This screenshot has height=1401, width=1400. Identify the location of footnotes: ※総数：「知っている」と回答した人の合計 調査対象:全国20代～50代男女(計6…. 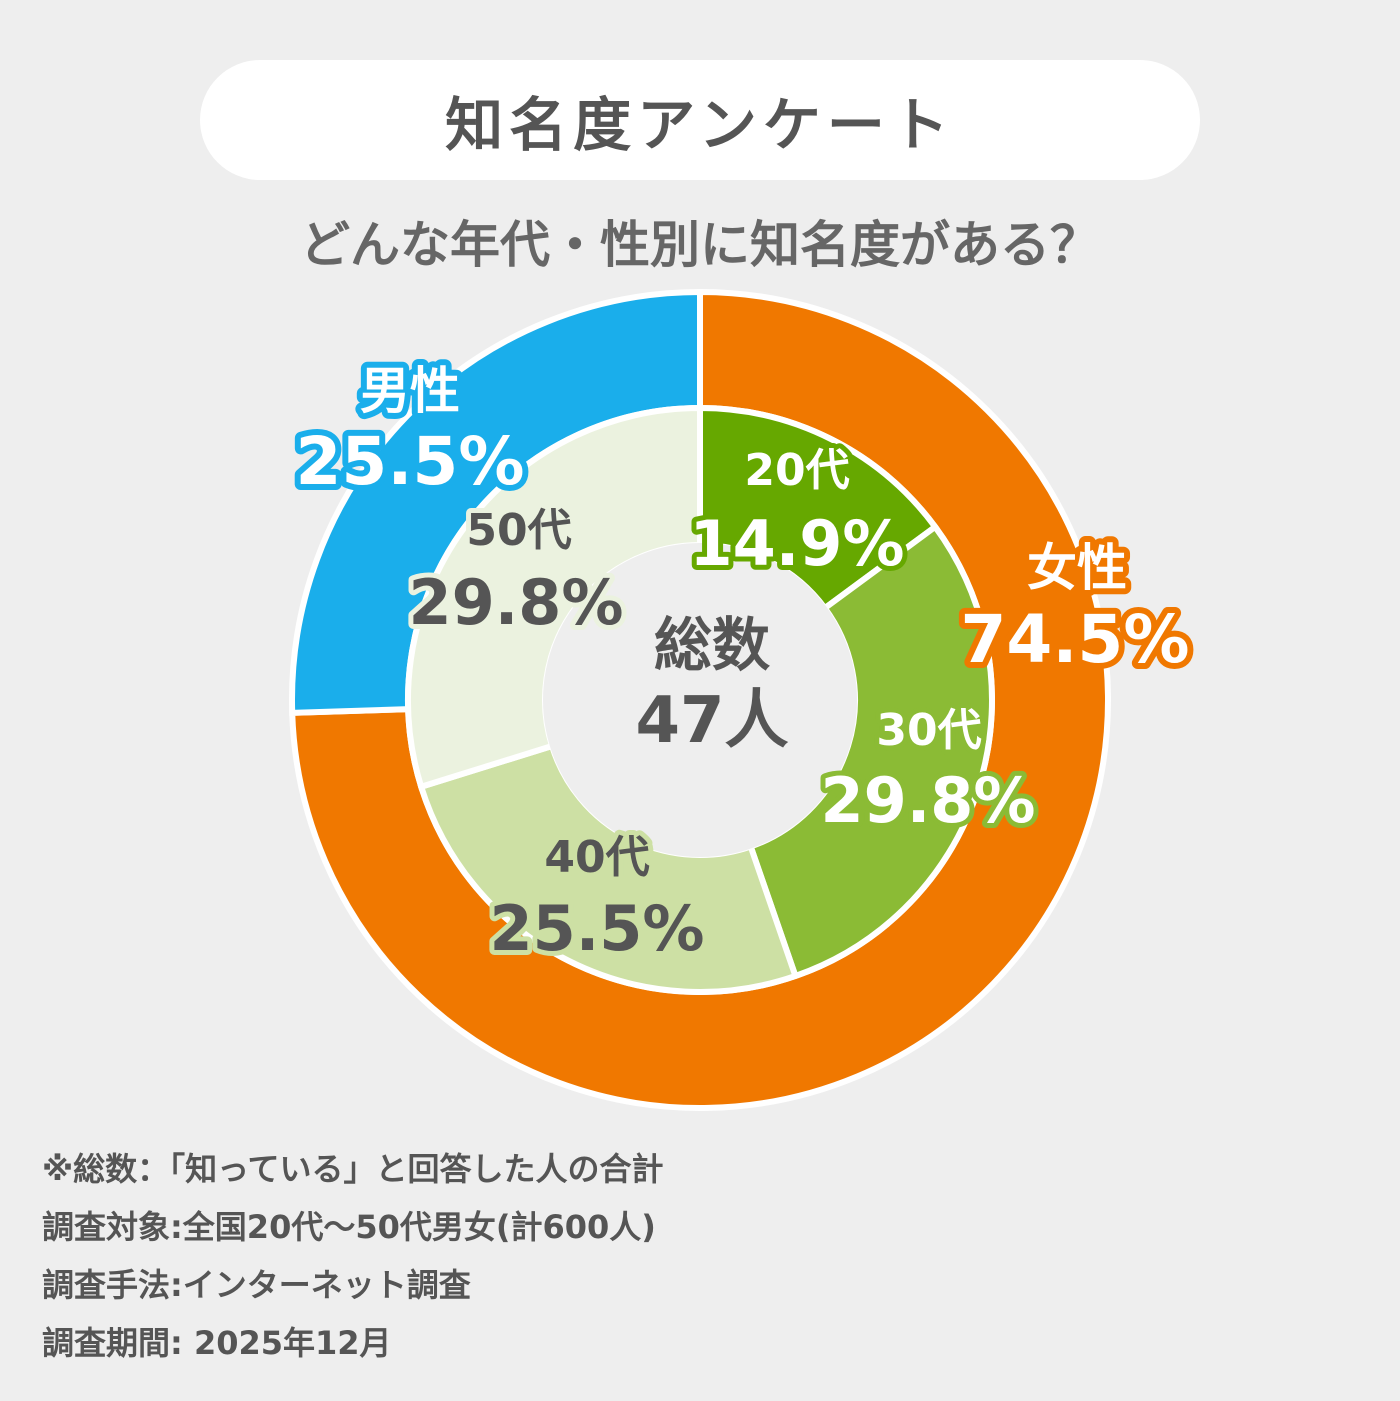
(353, 1256).